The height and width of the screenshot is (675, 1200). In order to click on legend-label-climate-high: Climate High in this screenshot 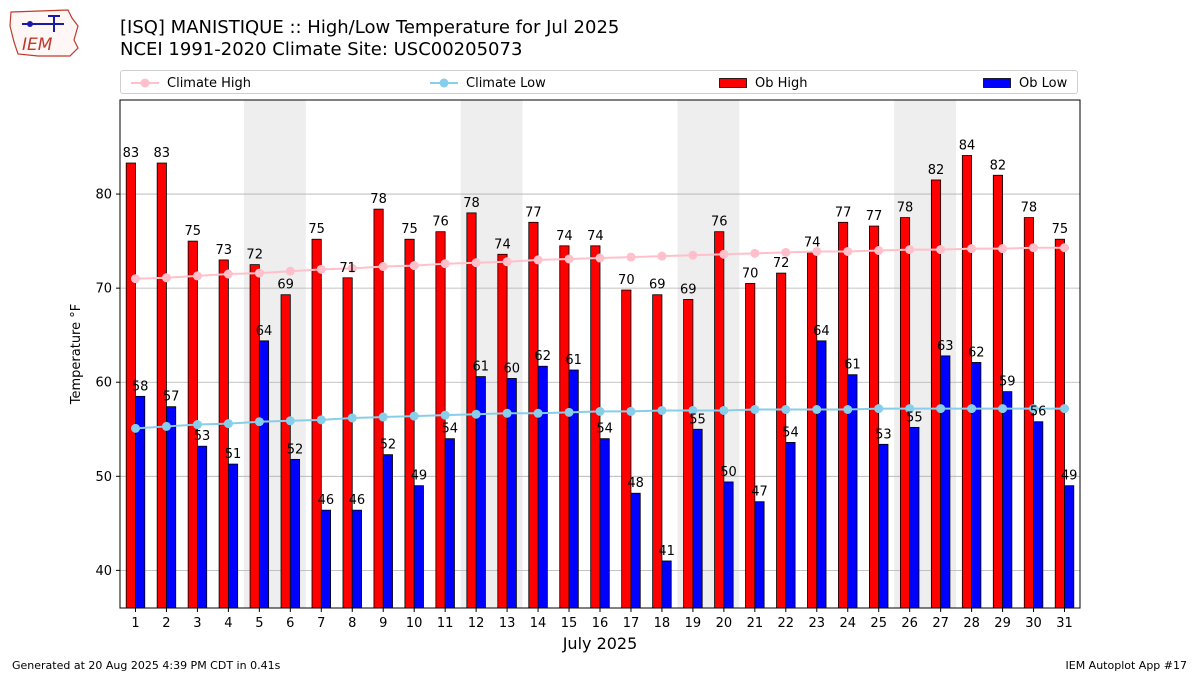, I will do `click(209, 83)`.